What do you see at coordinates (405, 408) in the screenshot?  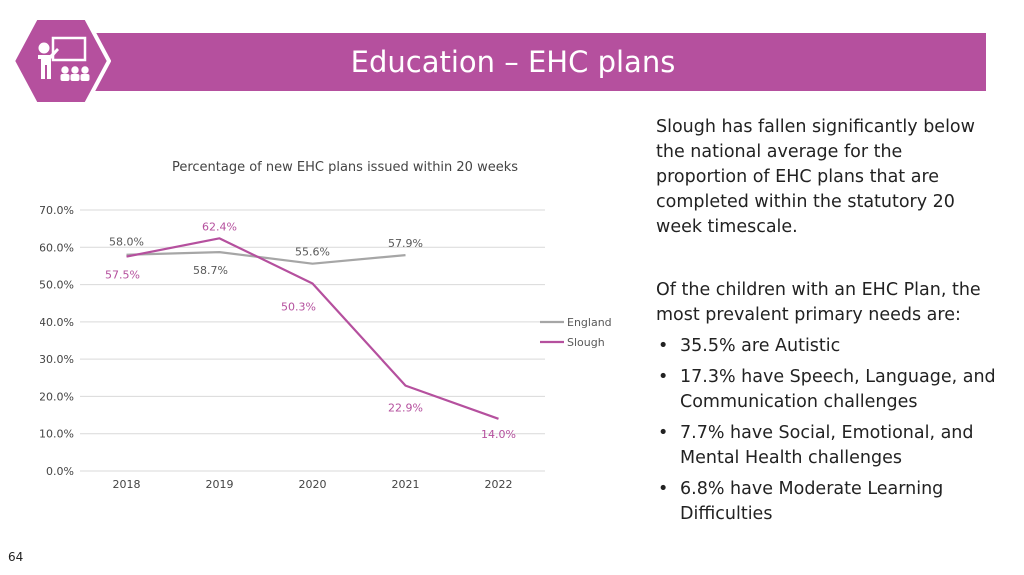 I see `data-label: 22.9%` at bounding box center [405, 408].